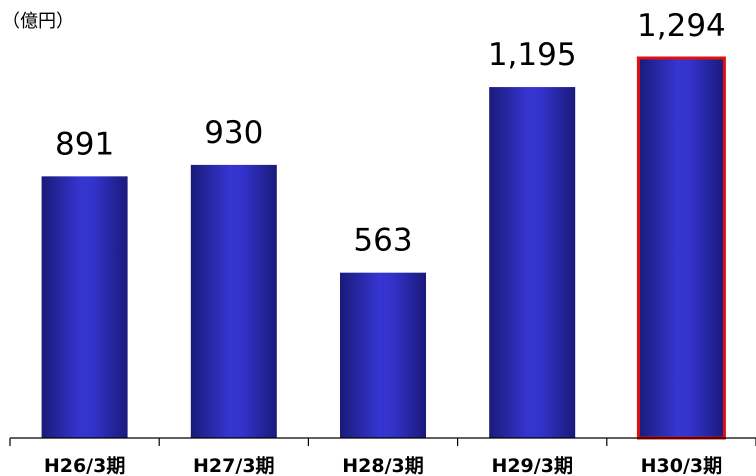 Image resolution: width=756 pixels, height=476 pixels. What do you see at coordinates (234, 465) in the screenshot?
I see `x-tick-label-2: H27/3期` at bounding box center [234, 465].